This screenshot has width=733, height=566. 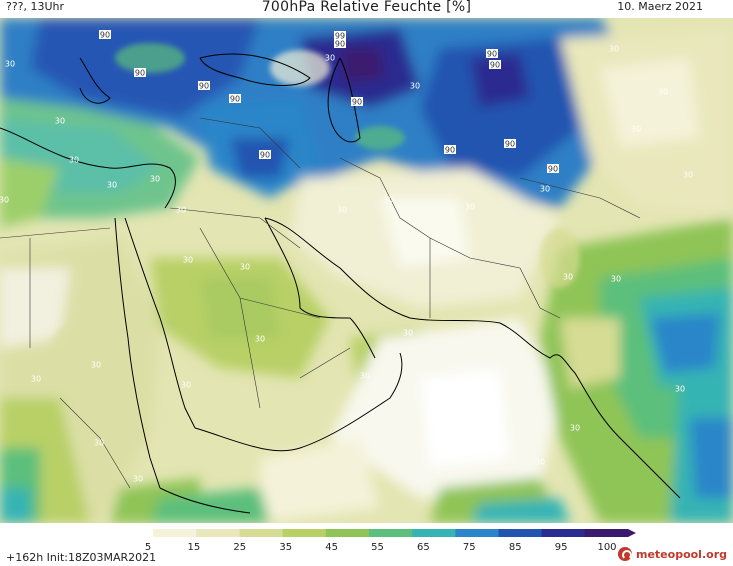 What do you see at coordinates (606, 547) in the screenshot?
I see `colorbar-tick: 100` at bounding box center [606, 547].